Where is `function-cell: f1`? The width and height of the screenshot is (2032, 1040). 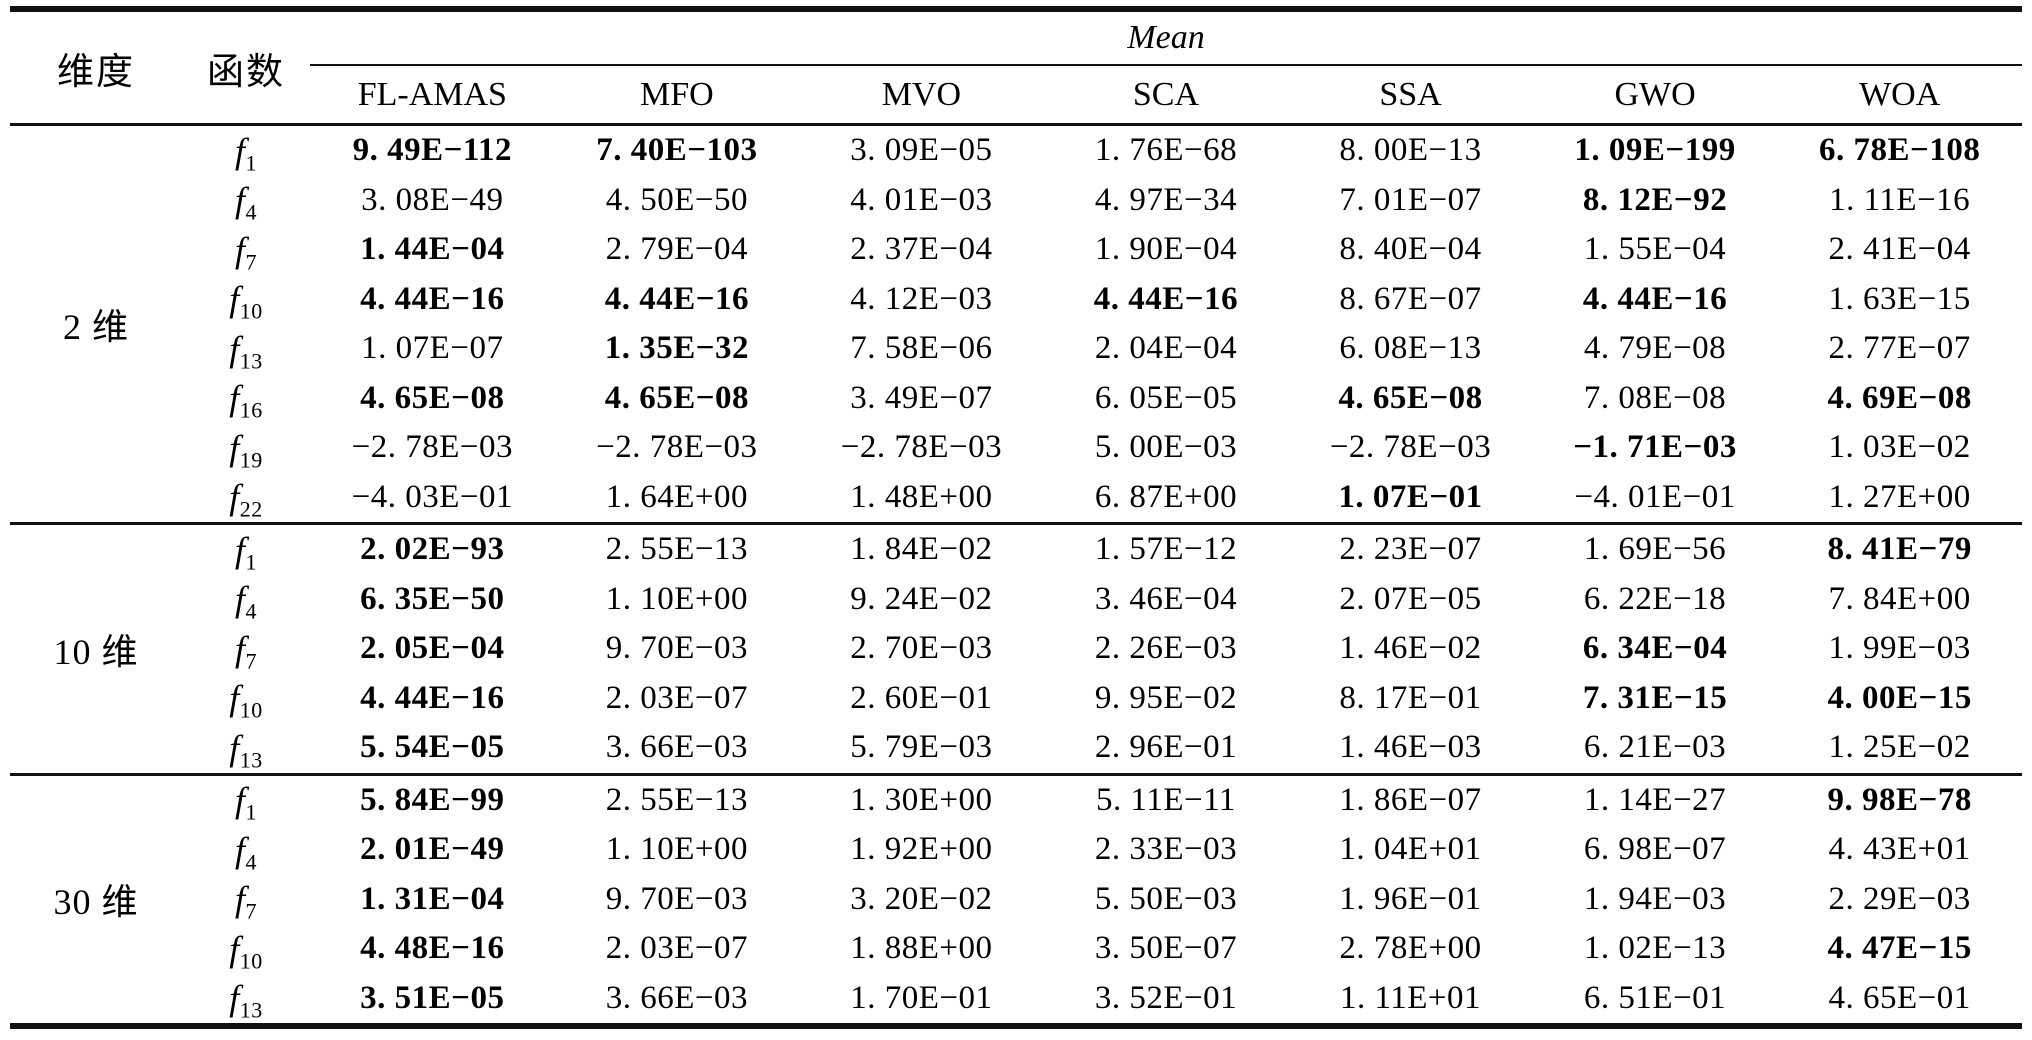 function-cell: f1 is located at coordinates (246, 798).